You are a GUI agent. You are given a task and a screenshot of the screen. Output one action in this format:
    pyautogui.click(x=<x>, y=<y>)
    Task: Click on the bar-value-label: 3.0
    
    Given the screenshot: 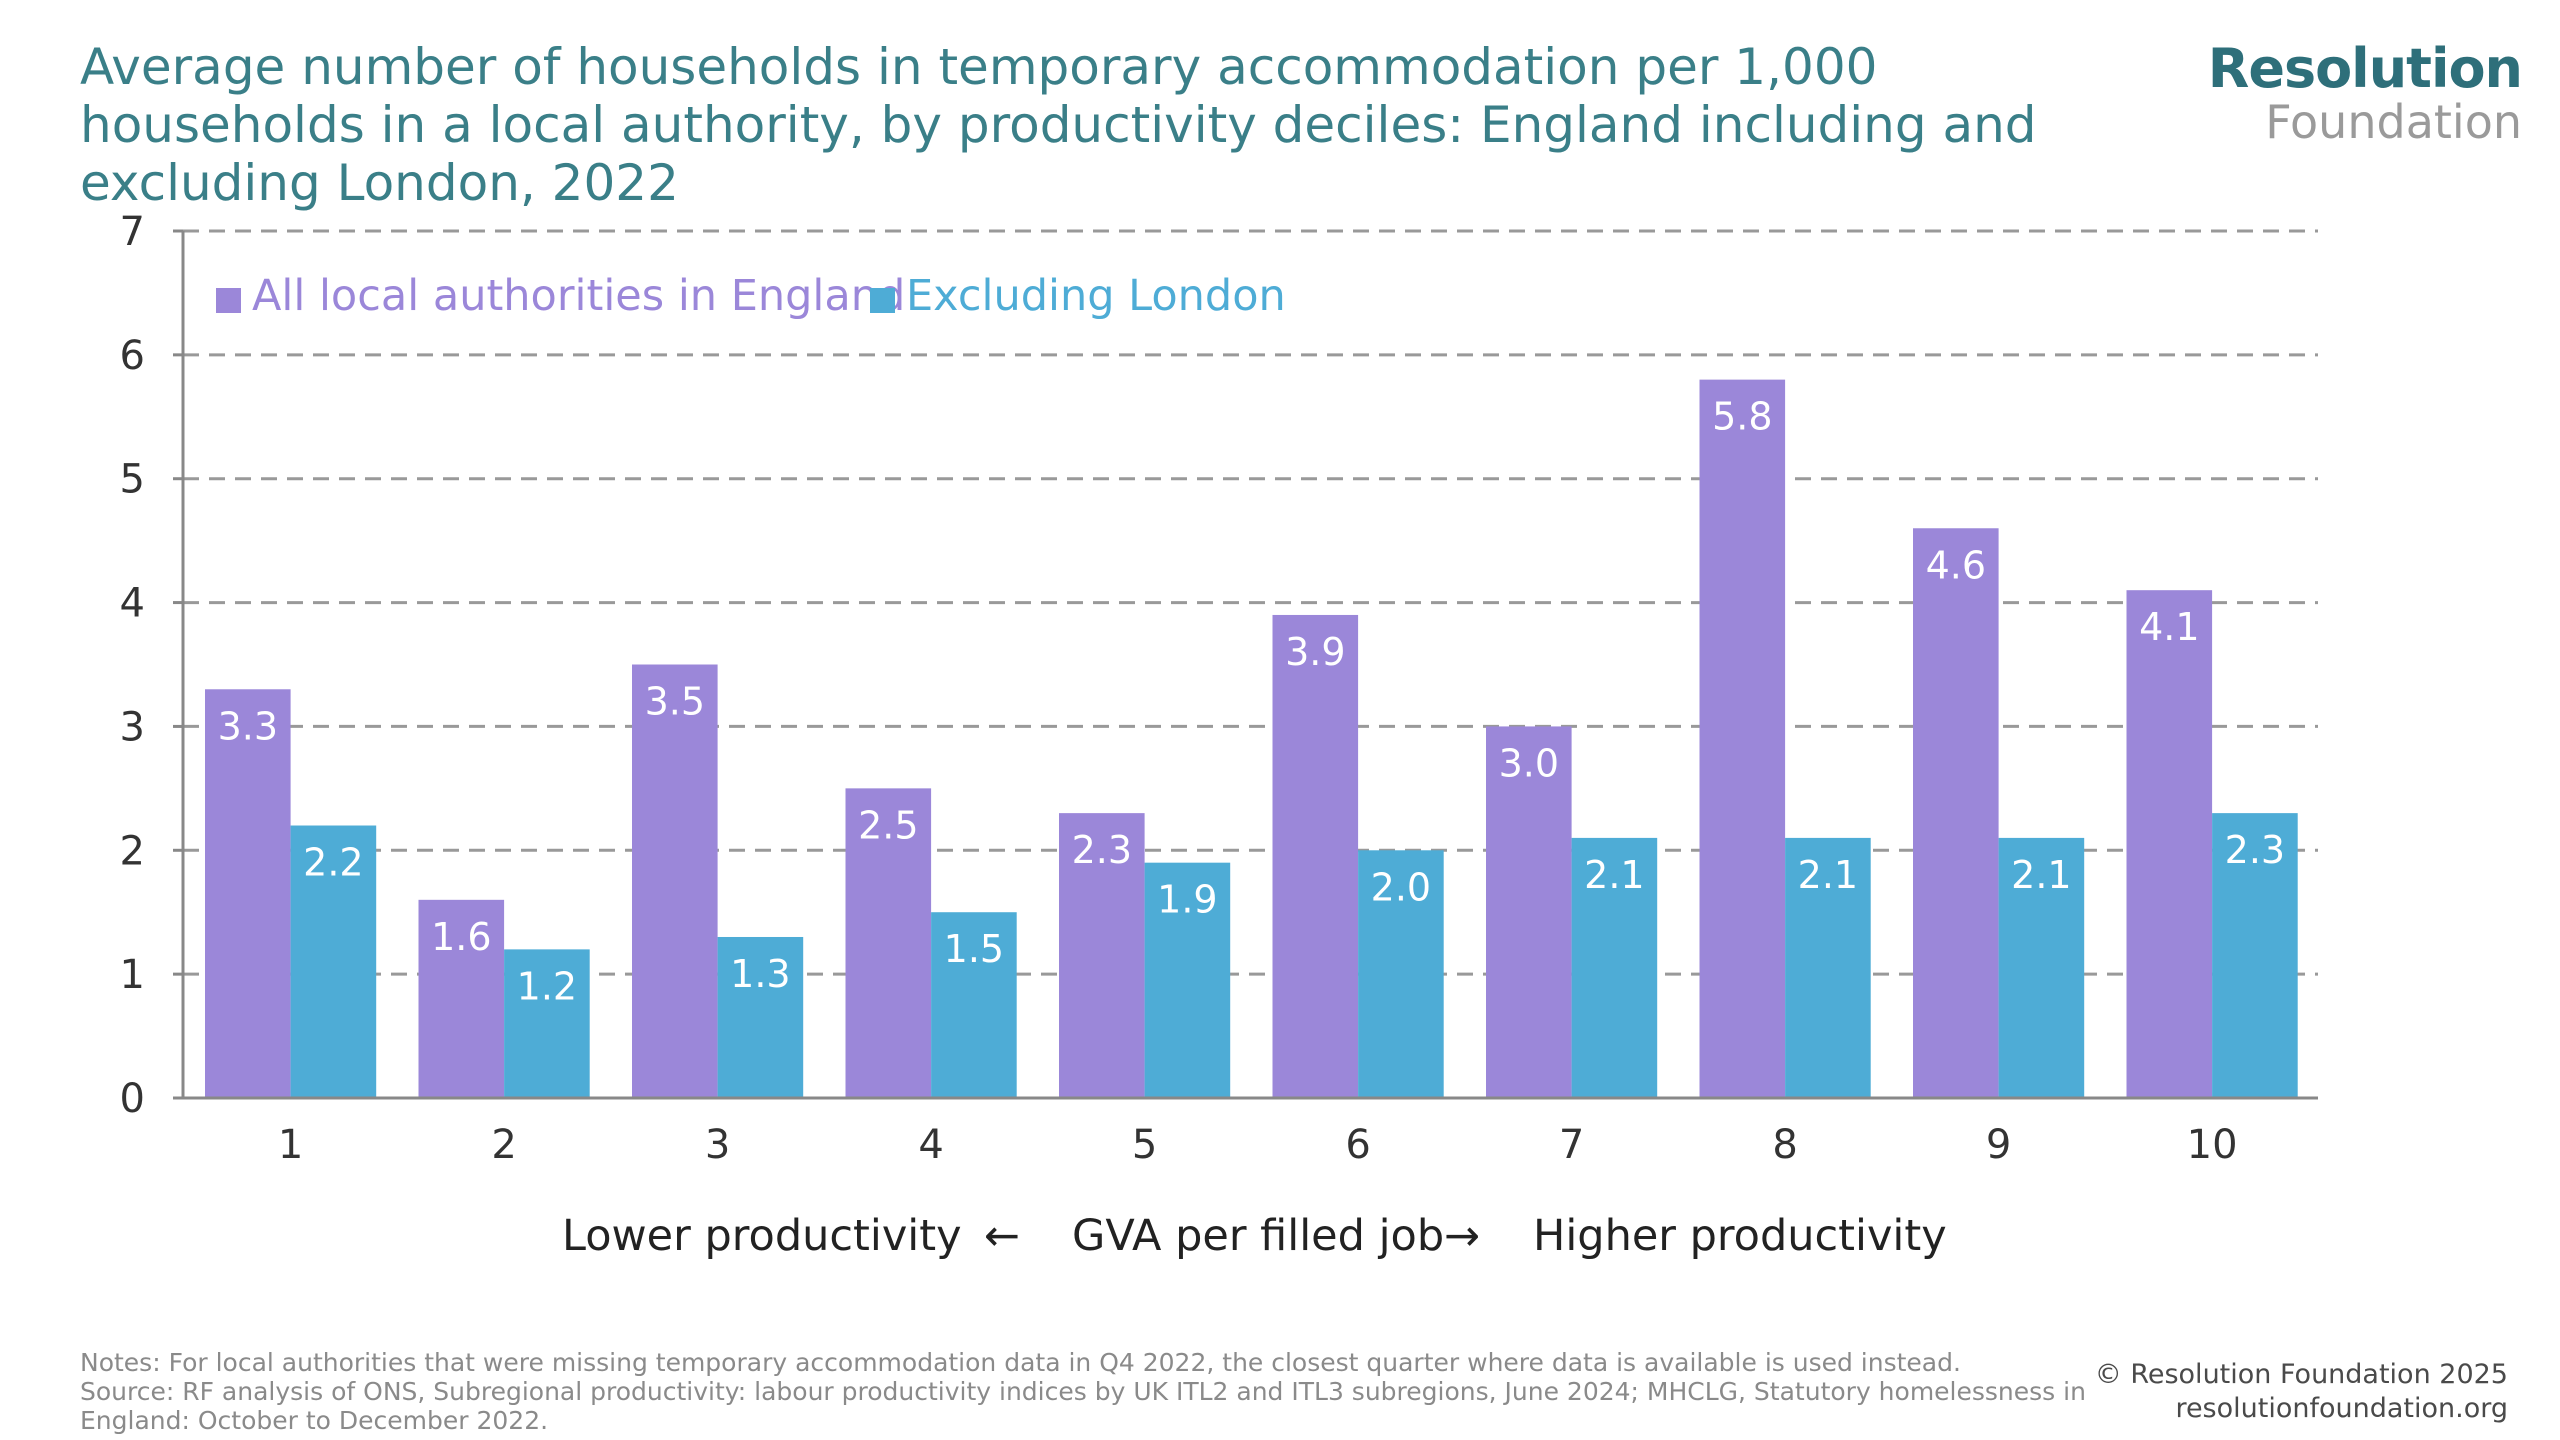 What is the action you would take?
    pyautogui.click(x=1529, y=763)
    